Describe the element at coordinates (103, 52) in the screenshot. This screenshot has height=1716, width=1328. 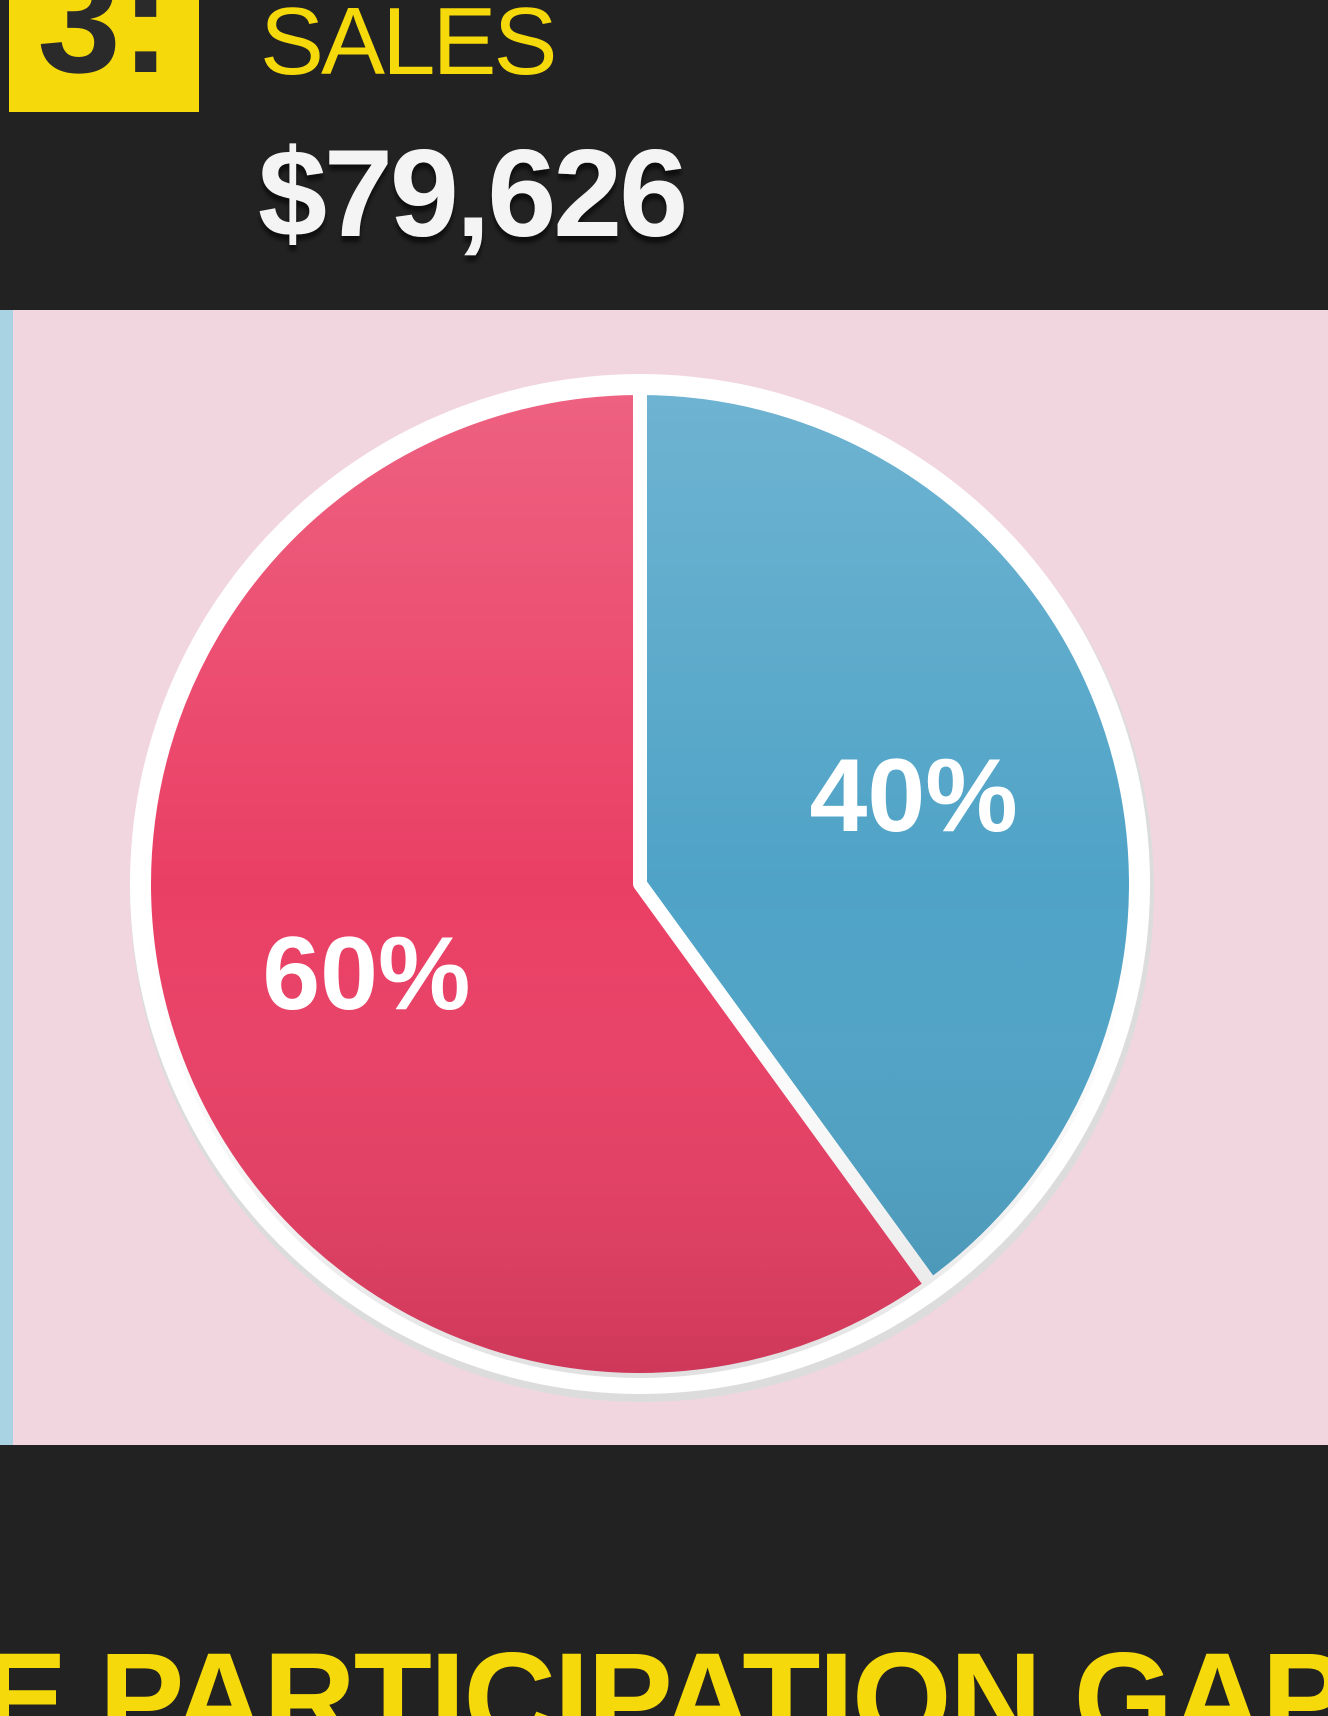
I see `badge: 3:` at that location.